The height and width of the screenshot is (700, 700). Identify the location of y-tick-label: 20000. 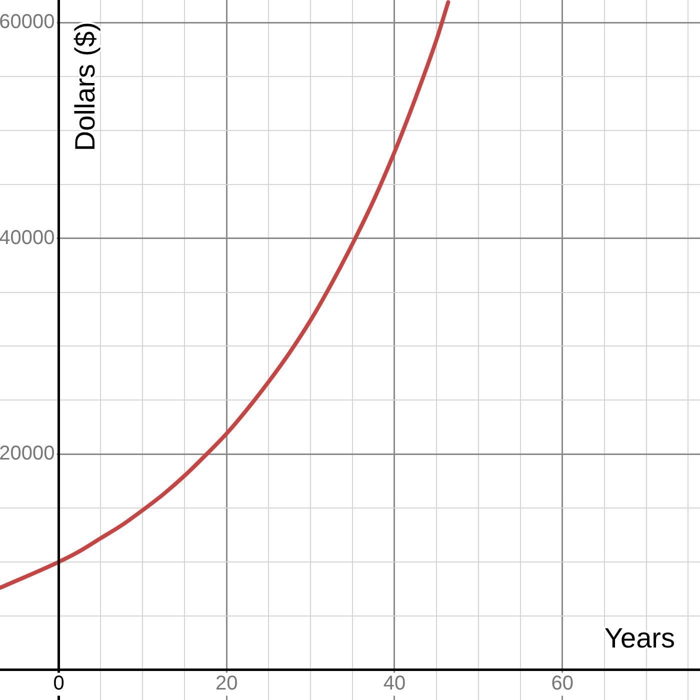
(27, 453).